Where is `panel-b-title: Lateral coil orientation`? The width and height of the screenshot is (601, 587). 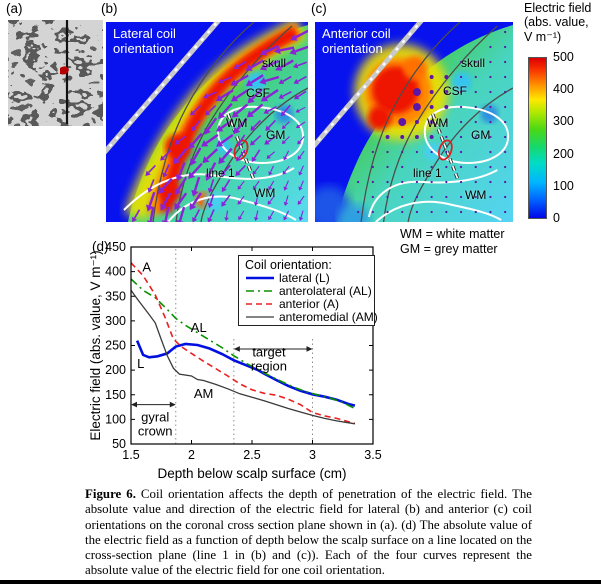
panel-b-title: Lateral coil orientation is located at coordinates (144, 41).